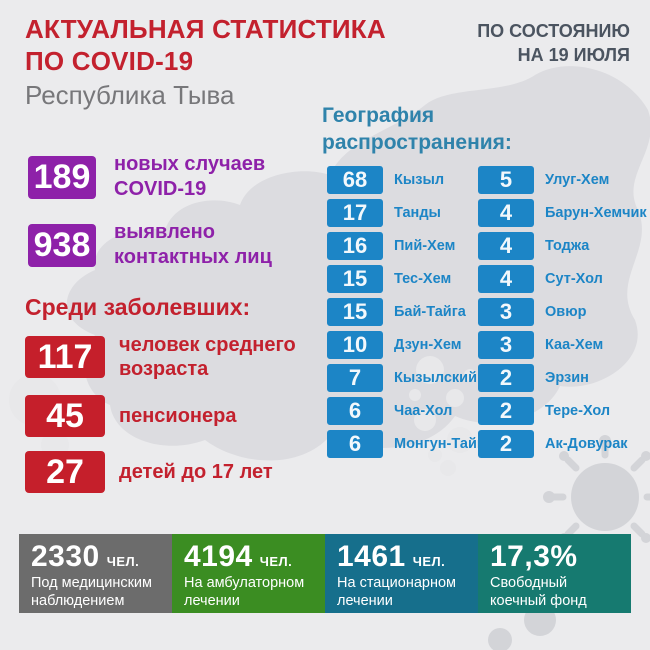  I want to click on geography-title-line2: распространения:, so click(417, 142).